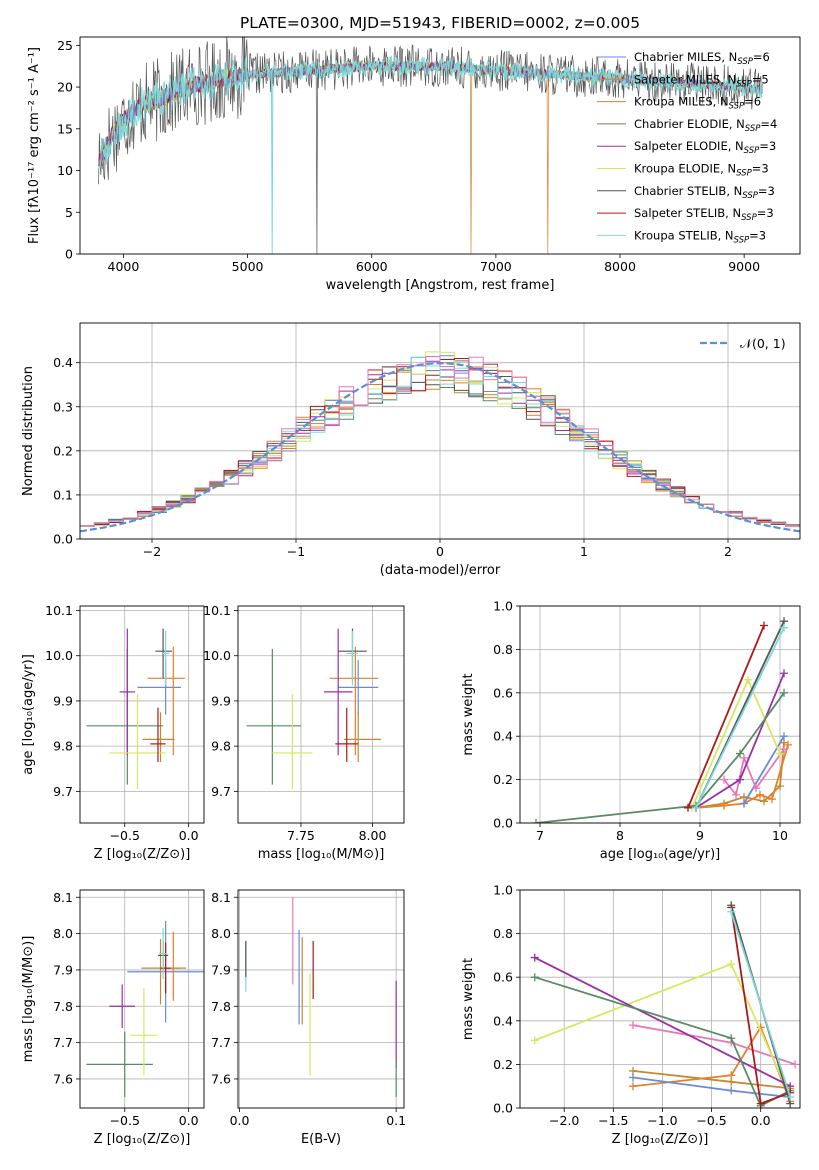 The height and width of the screenshot is (1170, 819). Describe the element at coordinates (688, 191) in the screenshot. I see `legend-label-main: Chabrier STELIB, N` at that location.